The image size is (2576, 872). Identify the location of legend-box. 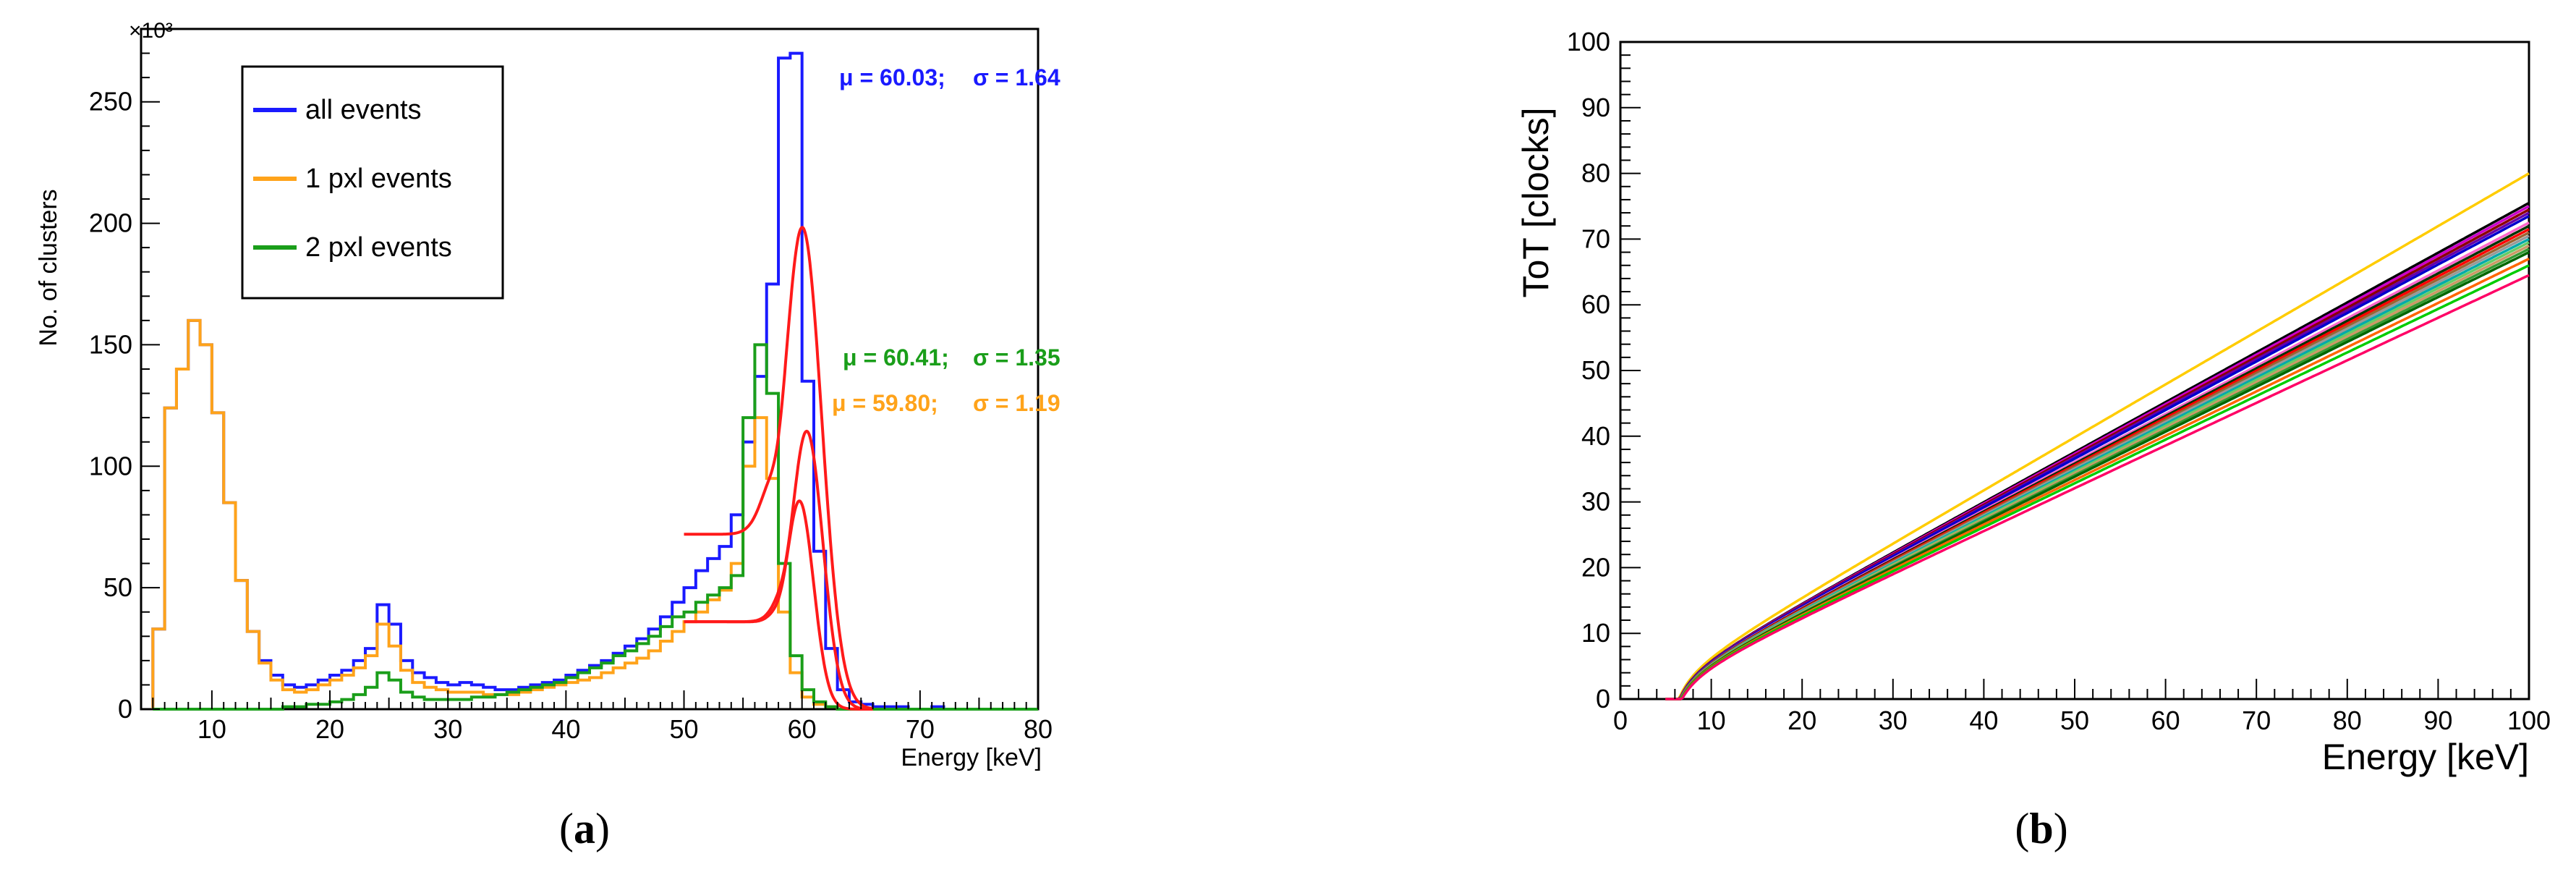
(372, 182).